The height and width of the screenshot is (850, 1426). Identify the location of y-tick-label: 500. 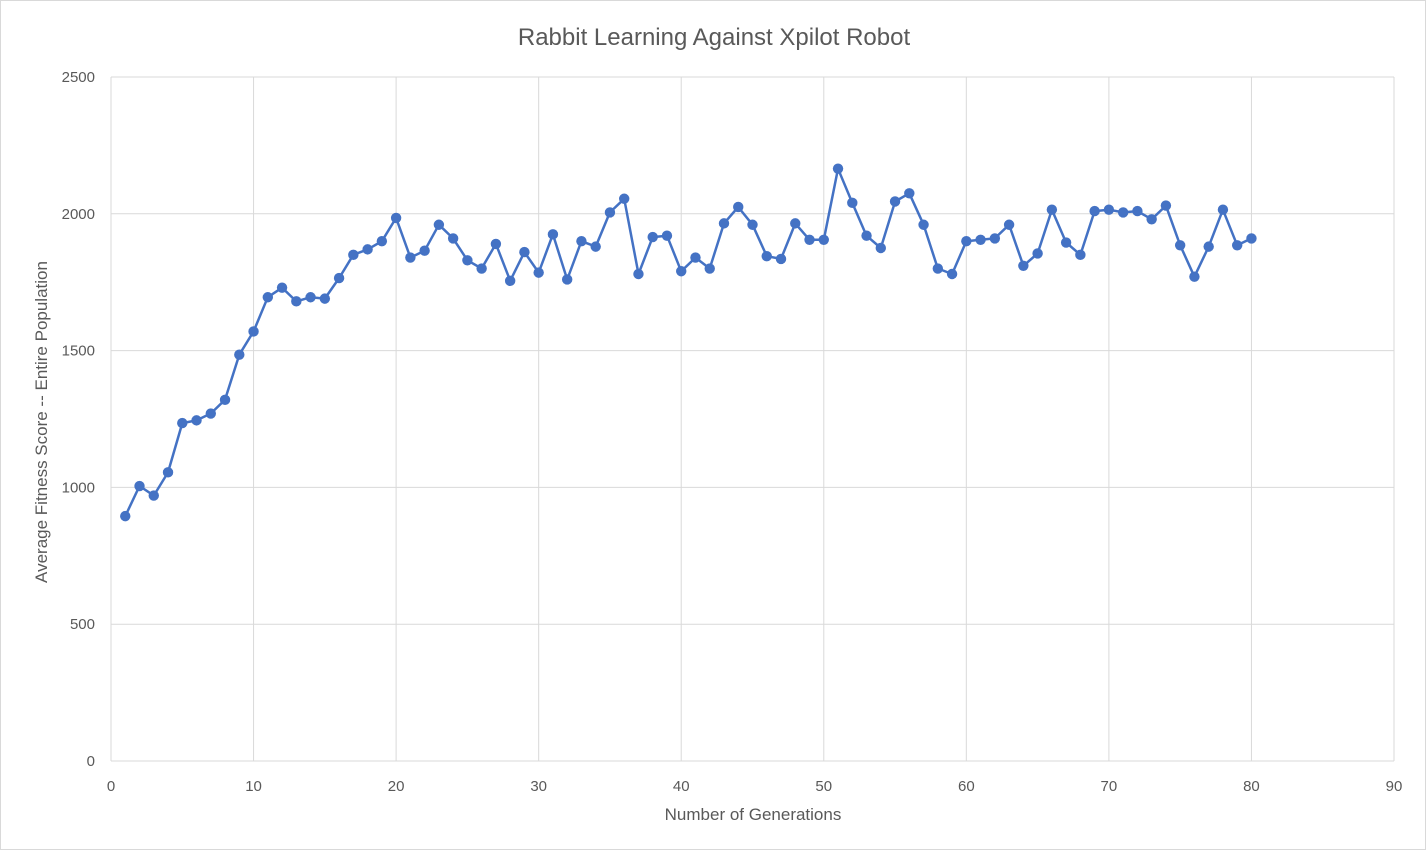
(82, 624).